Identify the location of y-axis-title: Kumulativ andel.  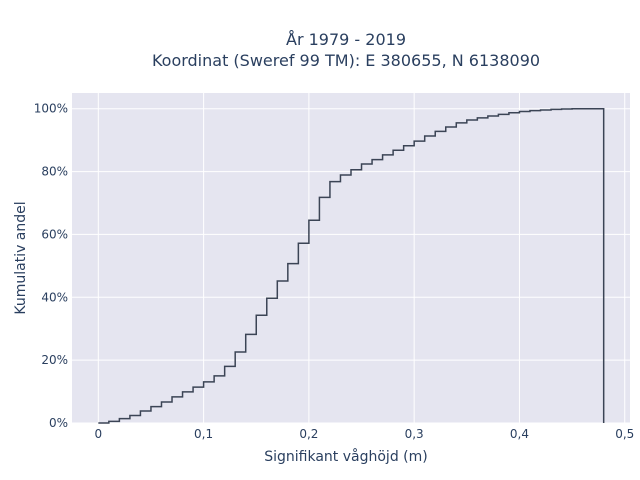
(21, 257).